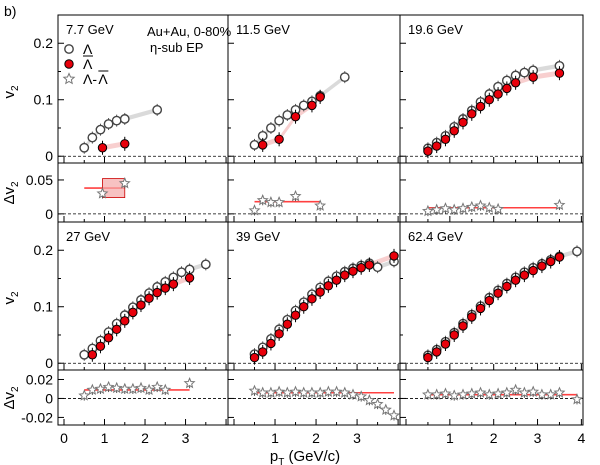 The height and width of the screenshot is (465, 600). Describe the element at coordinates (103, 79) in the screenshot. I see `legend-diff-label-b: Λ` at that location.